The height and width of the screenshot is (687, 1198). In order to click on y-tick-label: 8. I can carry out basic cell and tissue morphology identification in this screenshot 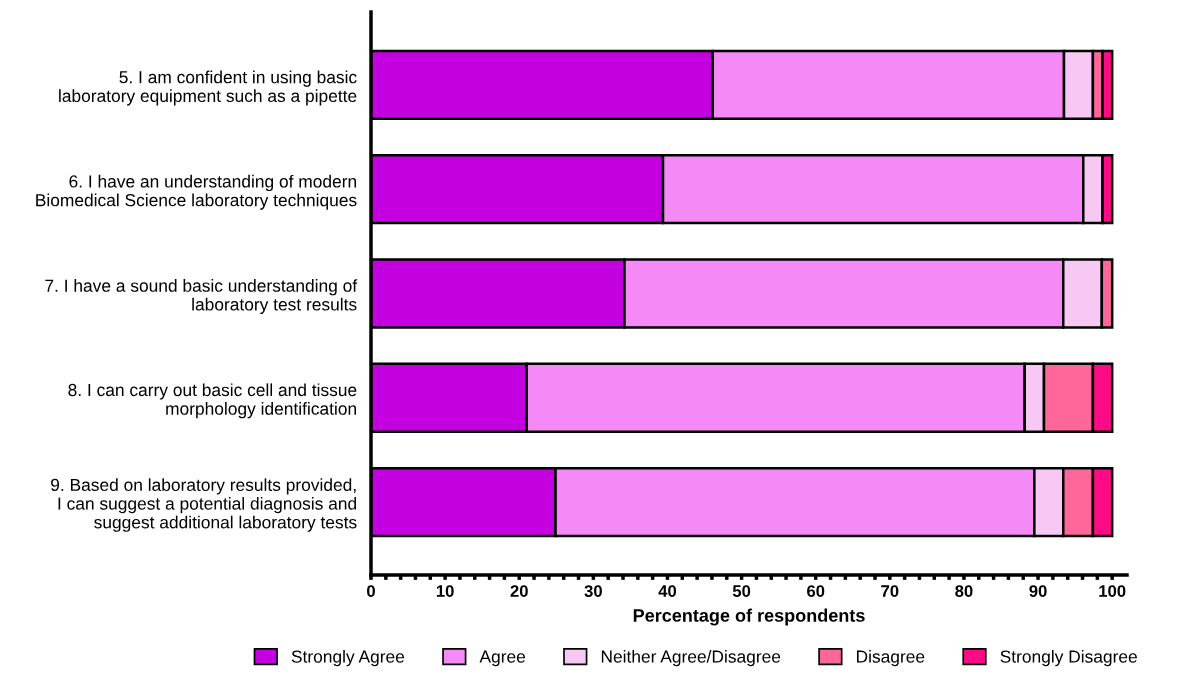, I will do `click(212, 401)`.